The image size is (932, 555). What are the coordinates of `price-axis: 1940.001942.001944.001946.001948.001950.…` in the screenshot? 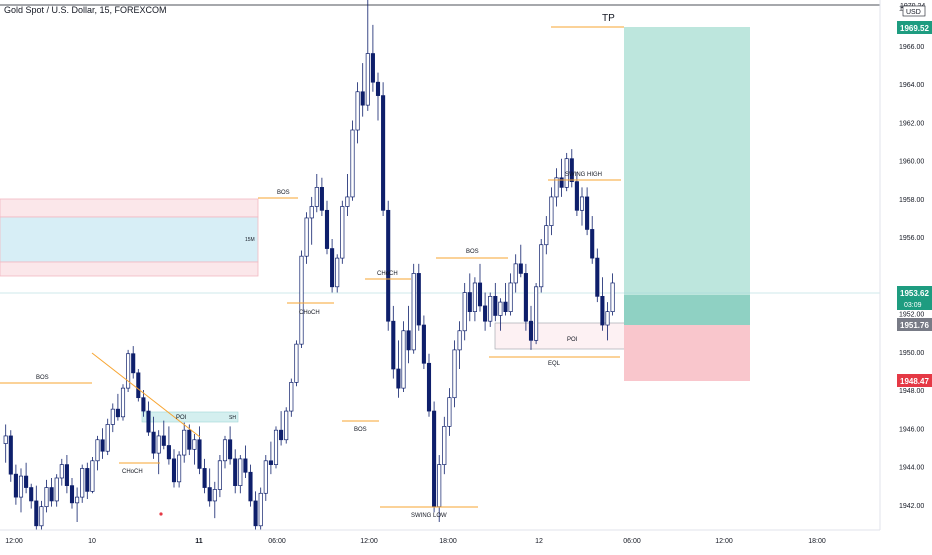 It's located at (905, 275).